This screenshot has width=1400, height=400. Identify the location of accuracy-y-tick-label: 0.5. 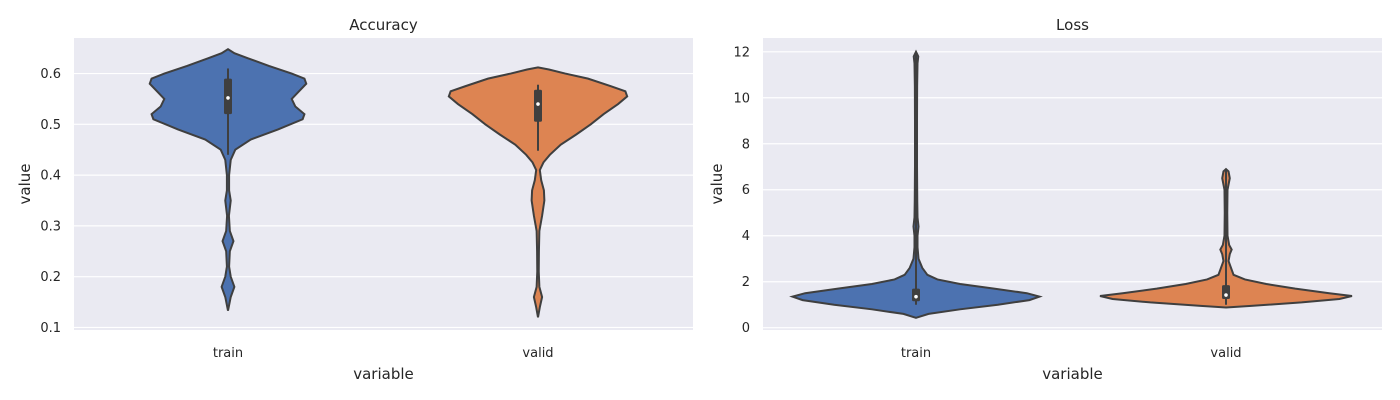
(50, 125).